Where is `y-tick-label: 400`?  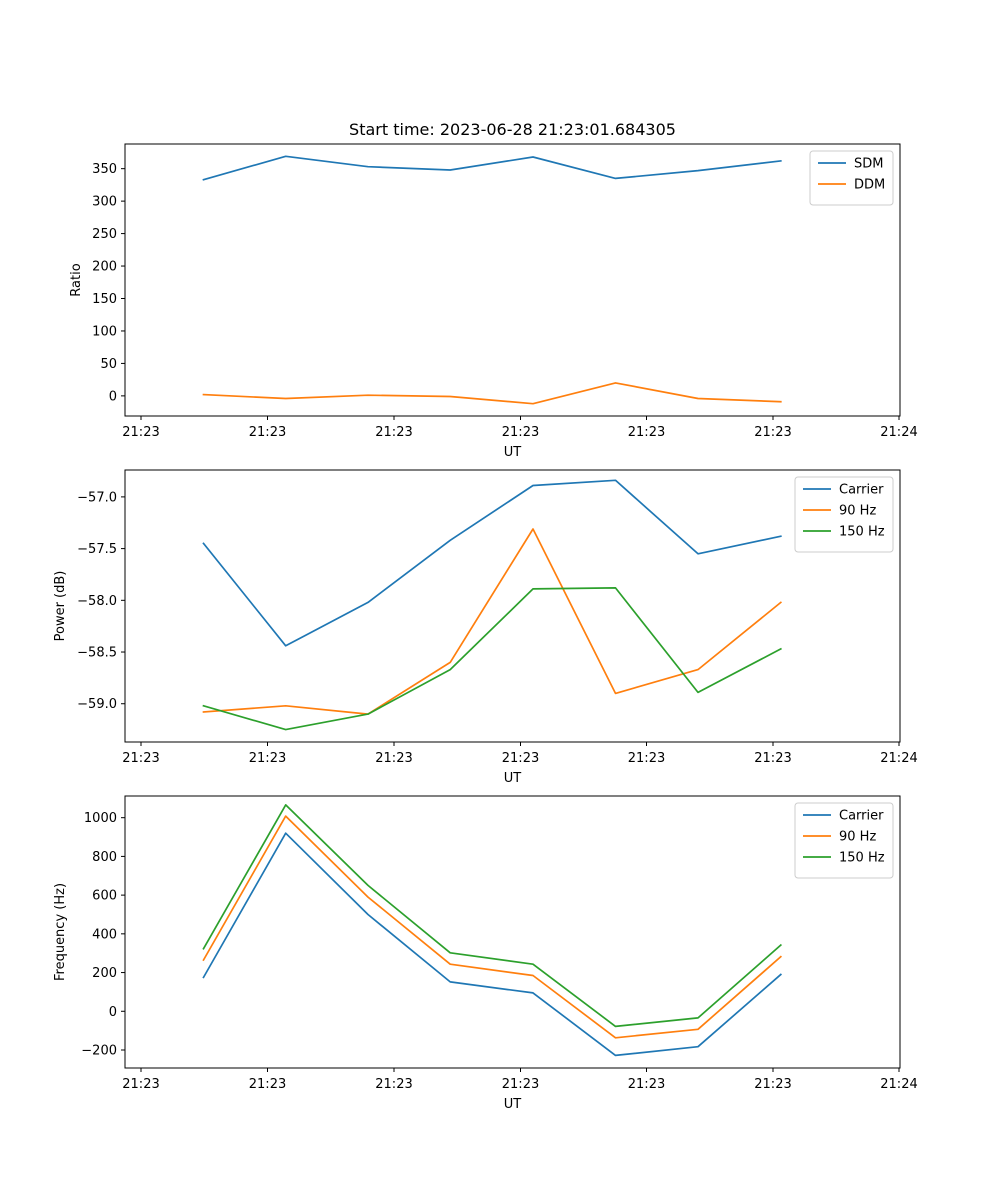
y-tick-label: 400 is located at coordinates (104, 934).